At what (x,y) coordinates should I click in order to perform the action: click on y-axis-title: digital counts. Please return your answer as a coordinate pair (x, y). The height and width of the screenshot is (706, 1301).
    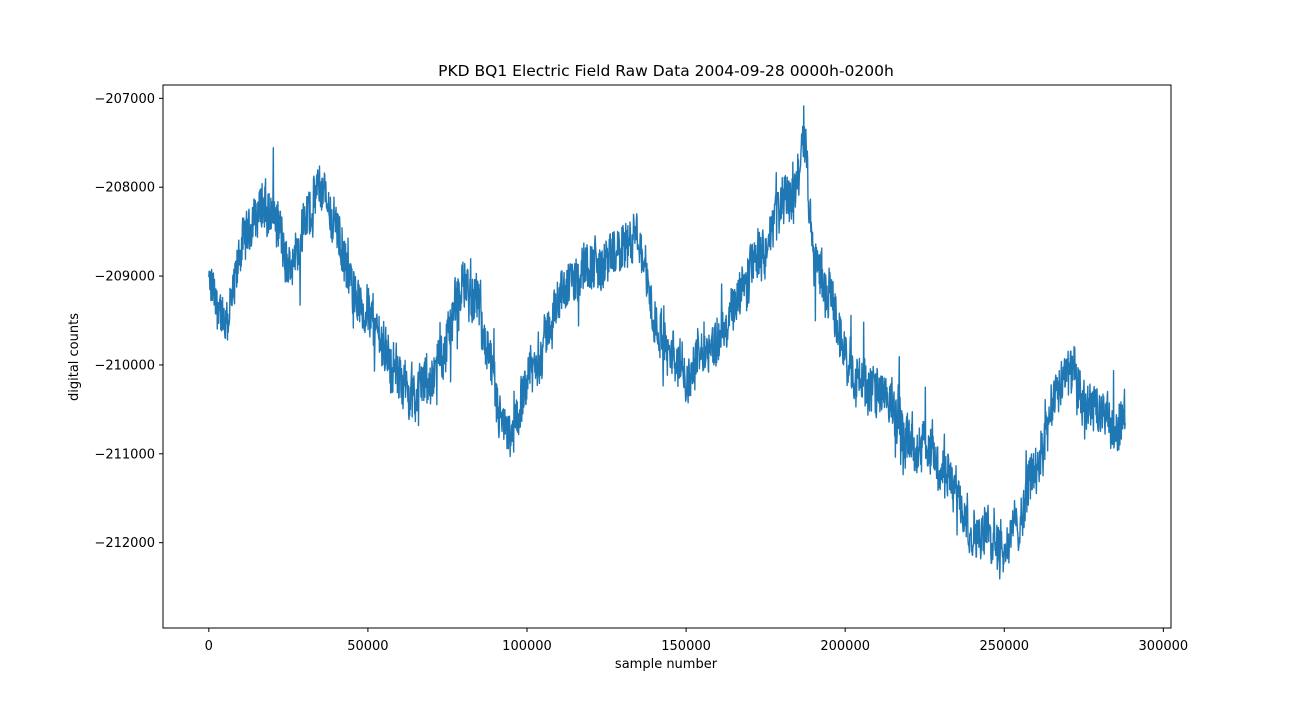
    Looking at the image, I should click on (74, 357).